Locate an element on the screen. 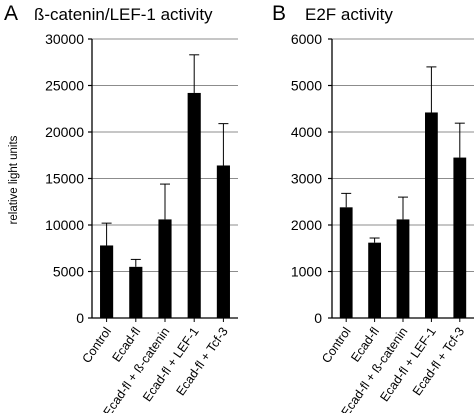 This screenshot has height=413, width=474. panel-a-category-label: Control is located at coordinates (96, 345).